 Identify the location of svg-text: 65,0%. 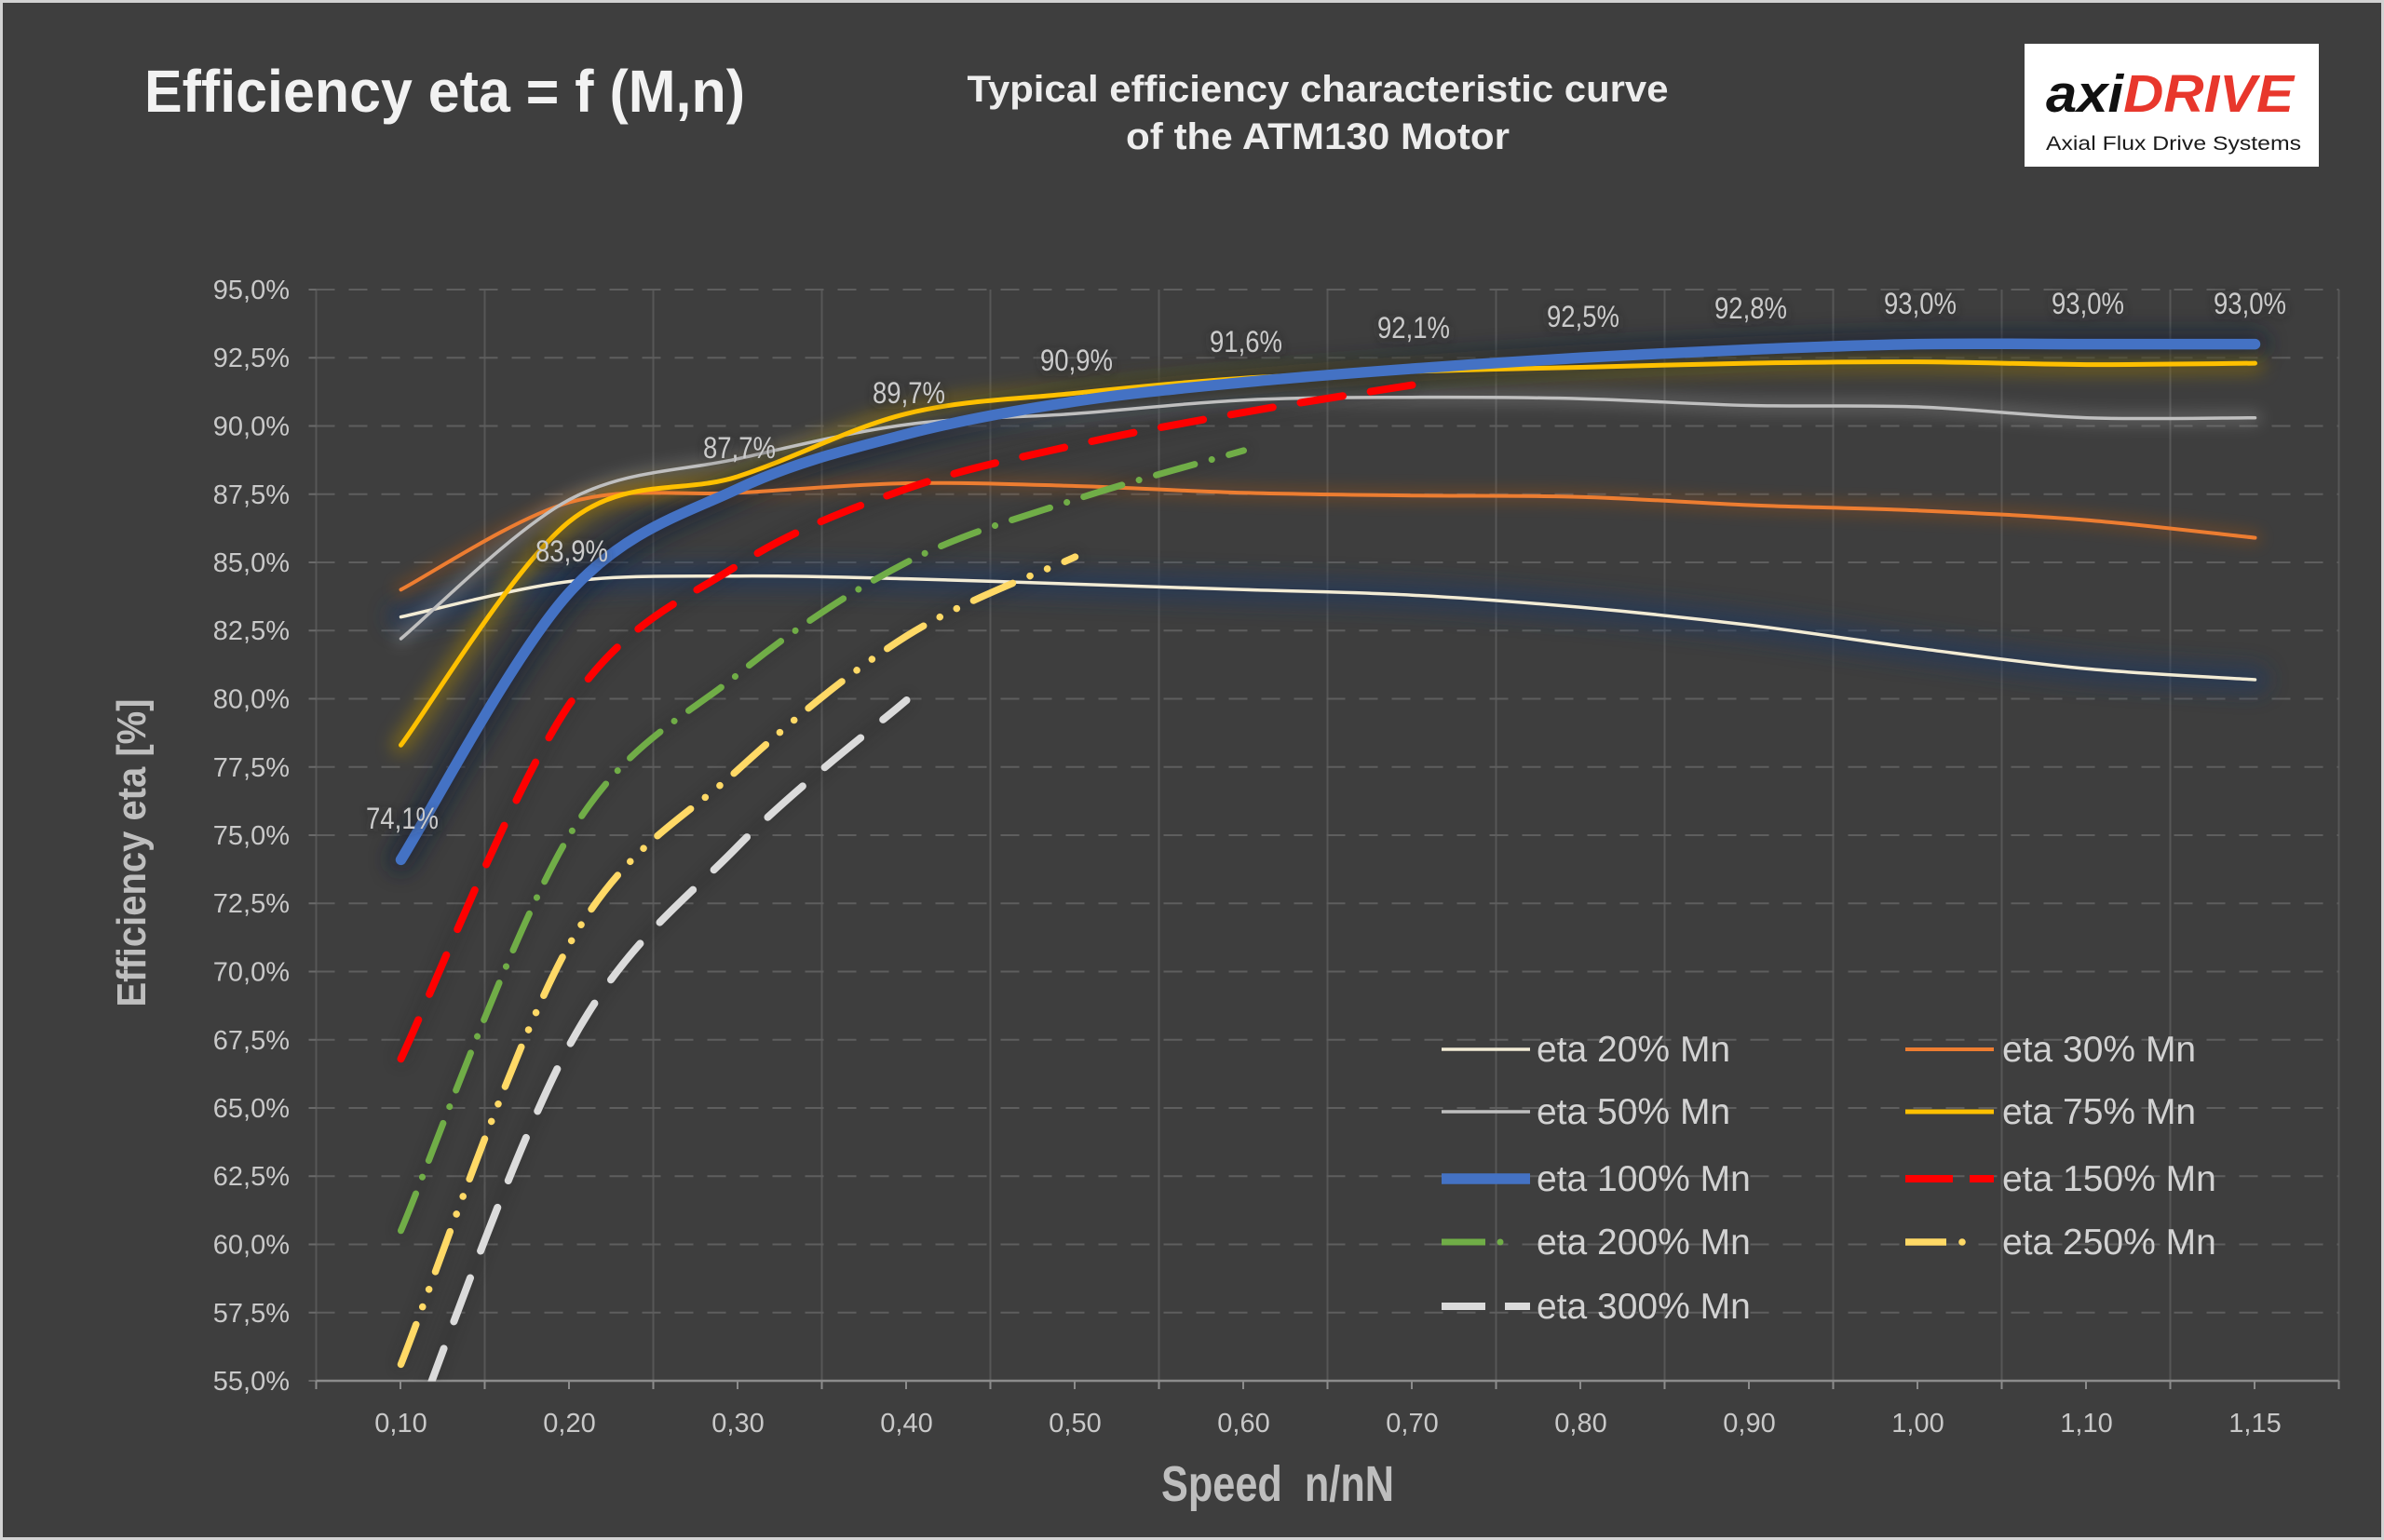
(251, 1109).